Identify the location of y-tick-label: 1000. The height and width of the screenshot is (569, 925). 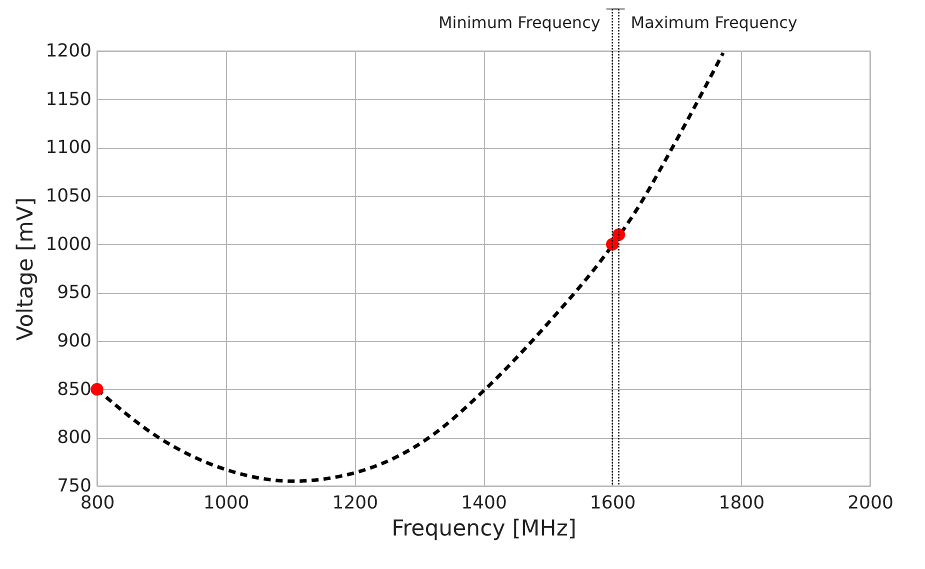
(69, 244).